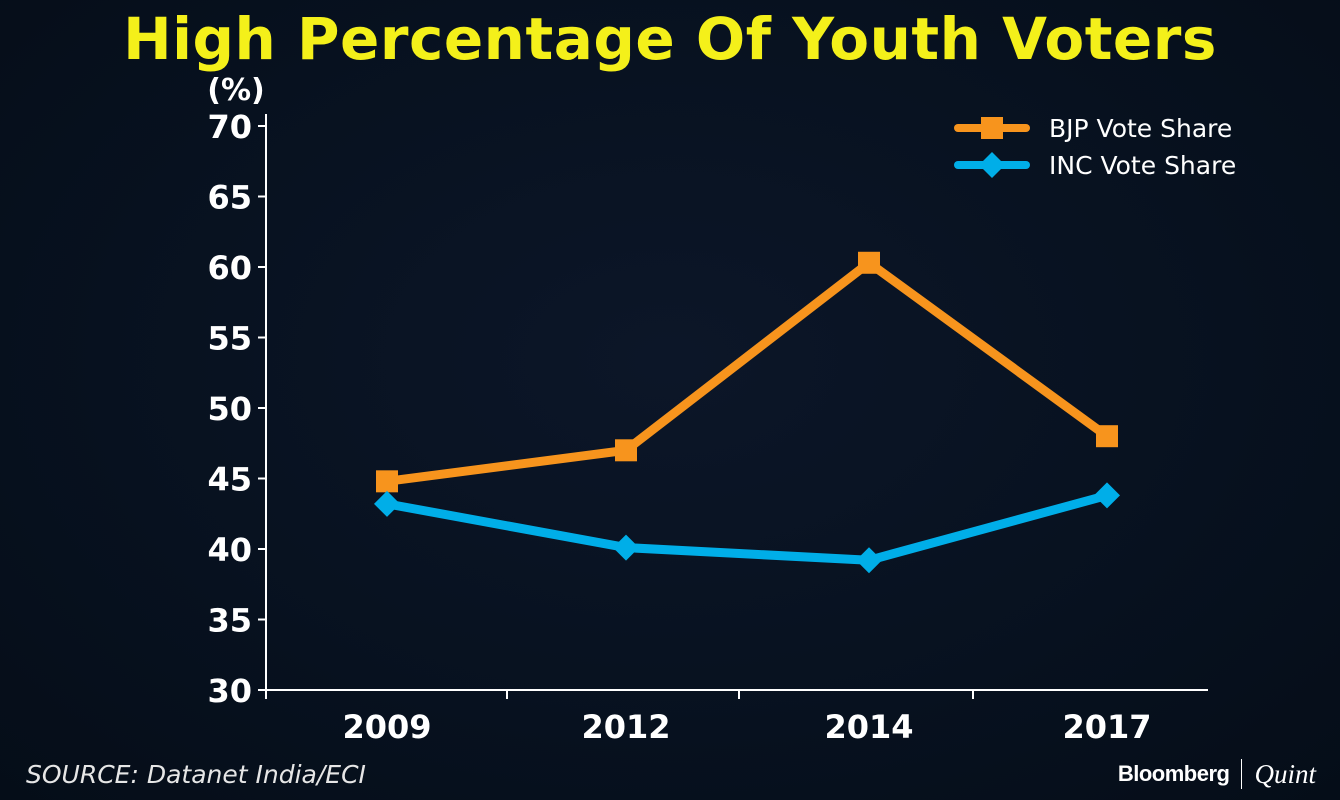 The height and width of the screenshot is (800, 1340). Describe the element at coordinates (747, 527) in the screenshot. I see `series-line-inc` at that location.